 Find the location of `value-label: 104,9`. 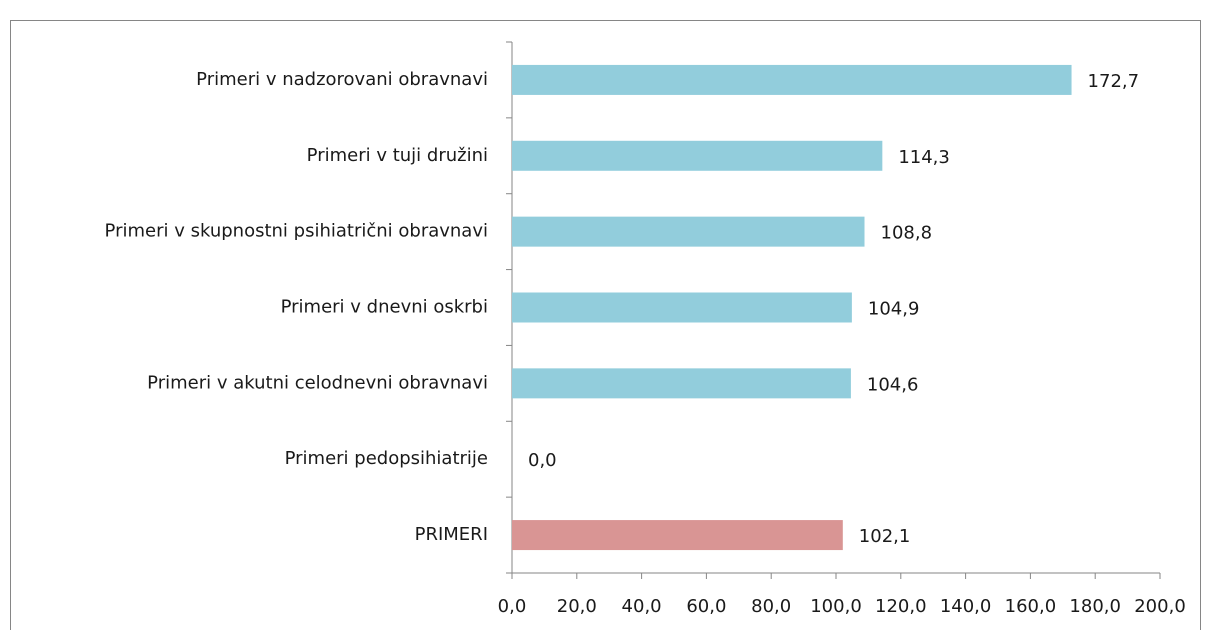

value-label: 104,9 is located at coordinates (894, 309).